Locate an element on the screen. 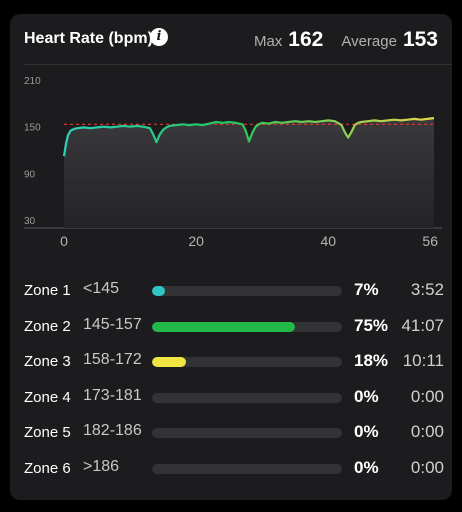 Image resolution: width=462 pixels, height=512 pixels. zone-name: Zone 1 is located at coordinates (47, 290).